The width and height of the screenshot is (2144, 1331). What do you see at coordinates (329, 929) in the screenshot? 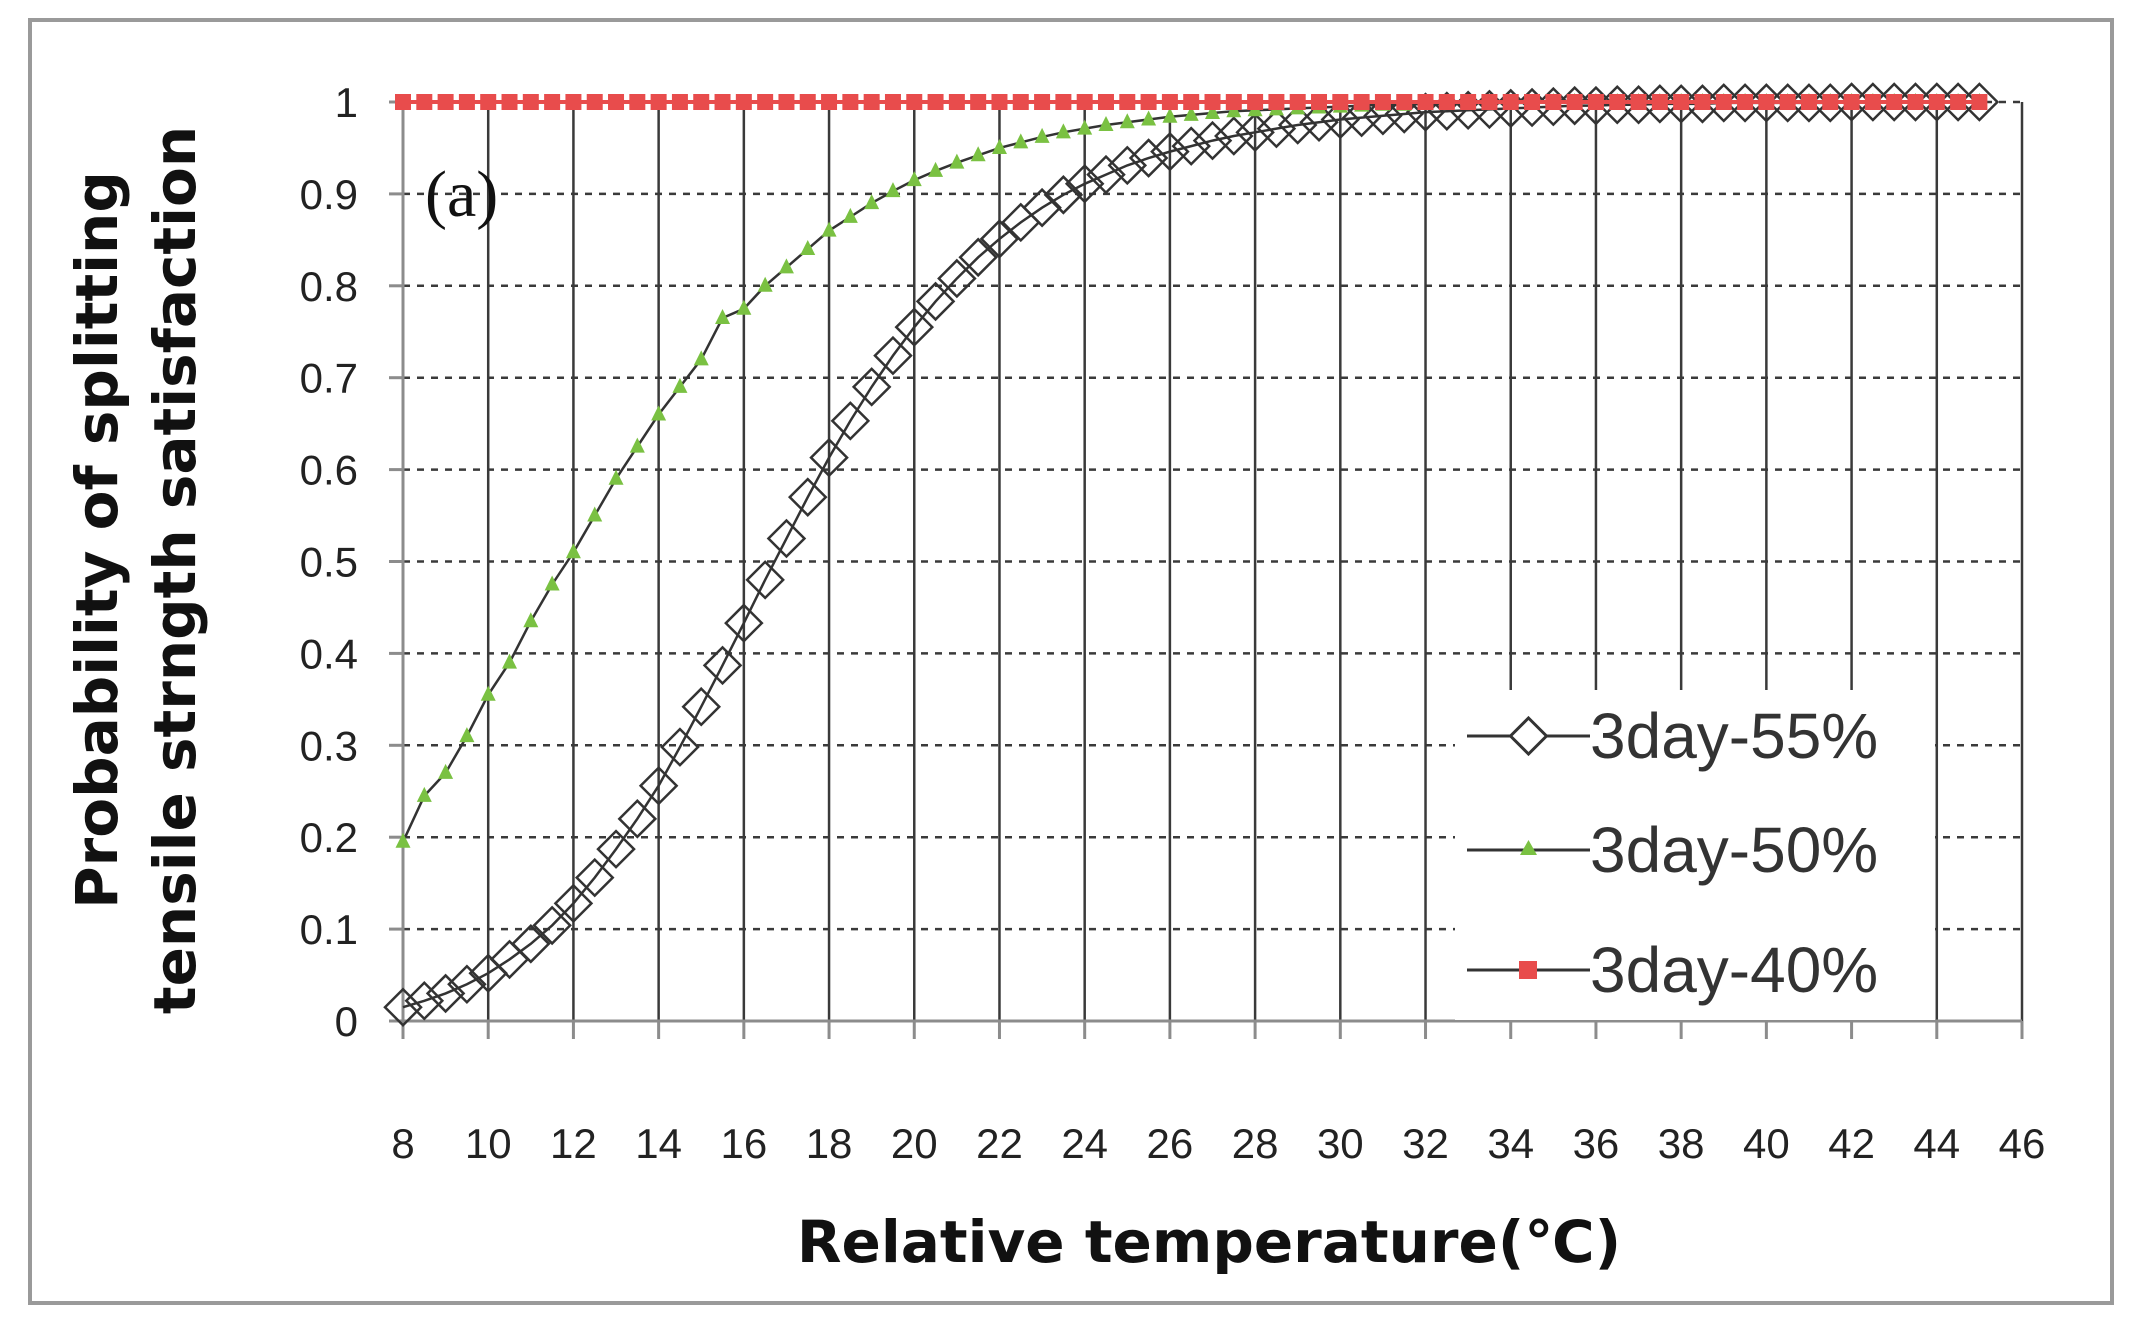
I see `y-tick-label: 0.1` at bounding box center [329, 929].